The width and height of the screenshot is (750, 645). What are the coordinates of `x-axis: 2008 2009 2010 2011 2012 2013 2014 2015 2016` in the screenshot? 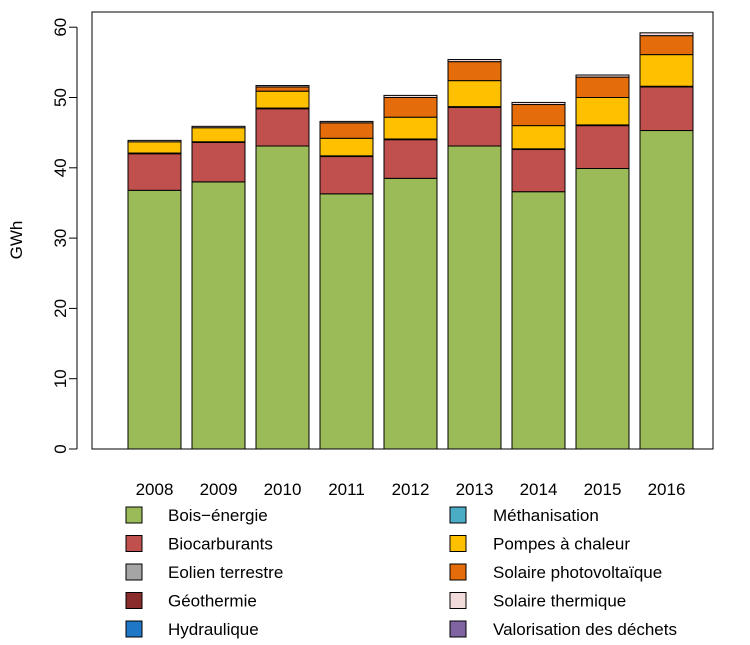 It's located at (411, 489).